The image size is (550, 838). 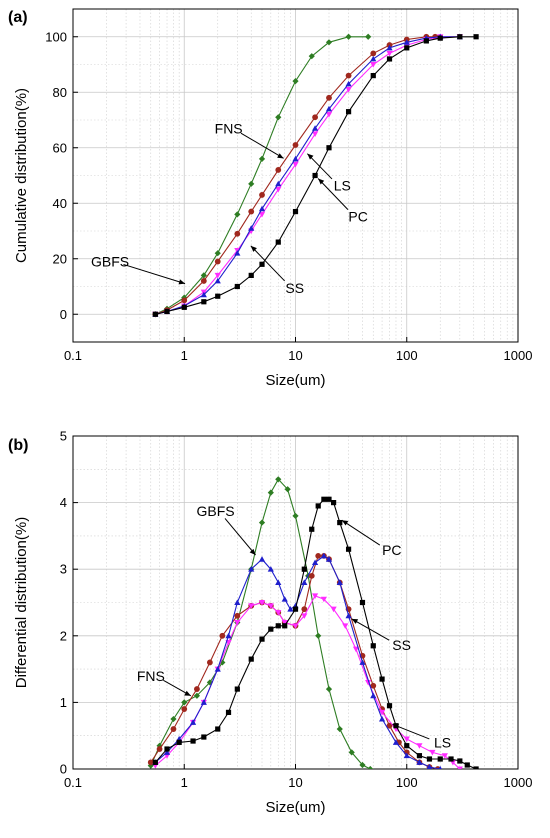 What do you see at coordinates (63, 314) in the screenshot?
I see `y-tick-label: 0` at bounding box center [63, 314].